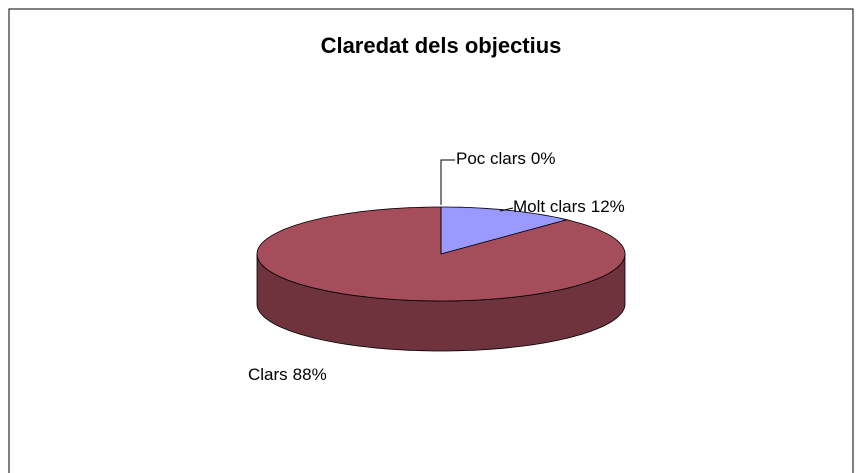  I want to click on pie-tops, so click(441, 254).